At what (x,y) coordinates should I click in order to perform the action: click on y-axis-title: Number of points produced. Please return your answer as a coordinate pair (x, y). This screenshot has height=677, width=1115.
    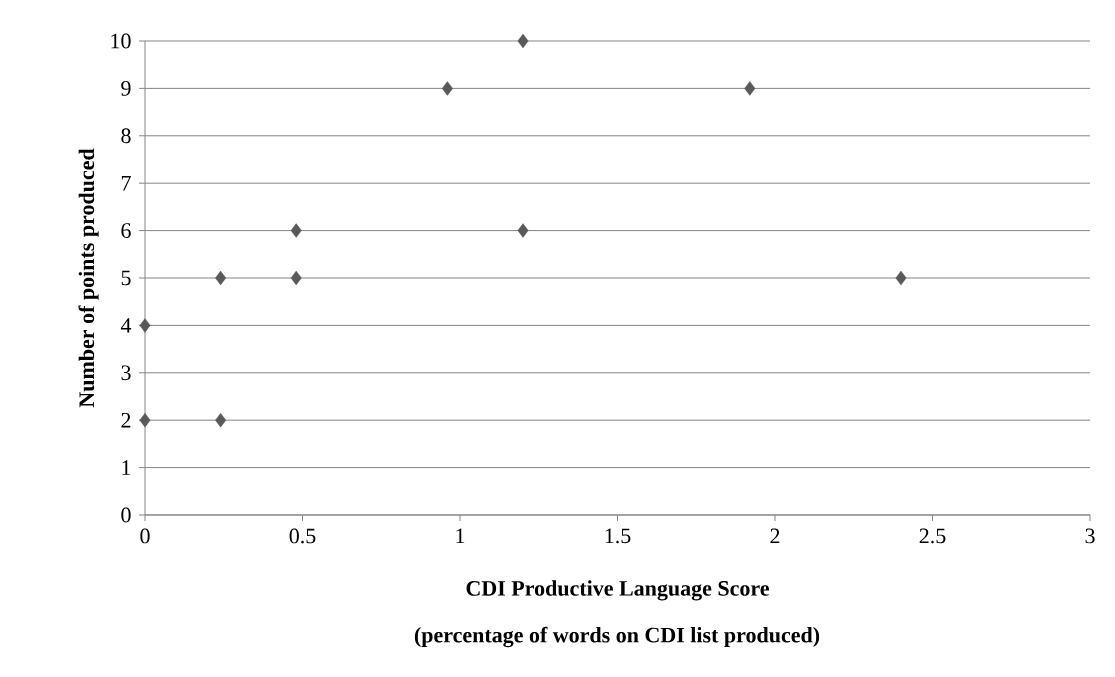
    Looking at the image, I should click on (88, 278).